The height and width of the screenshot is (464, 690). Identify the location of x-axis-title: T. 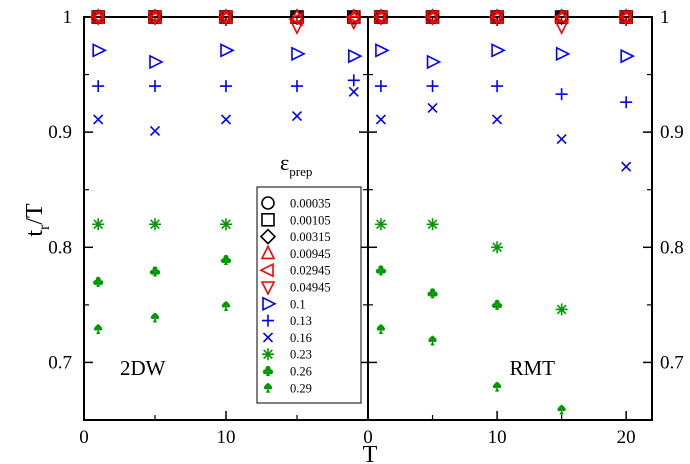
(370, 453).